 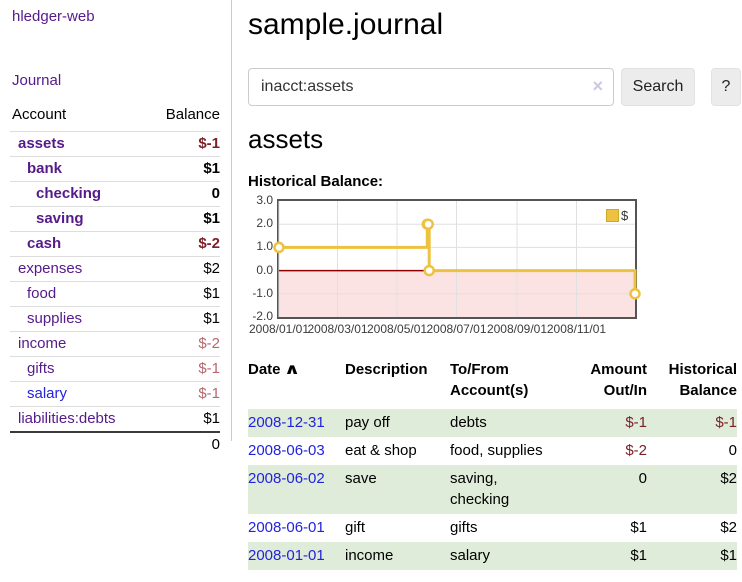 I want to click on account-row: salary $-1, so click(x=115, y=394).